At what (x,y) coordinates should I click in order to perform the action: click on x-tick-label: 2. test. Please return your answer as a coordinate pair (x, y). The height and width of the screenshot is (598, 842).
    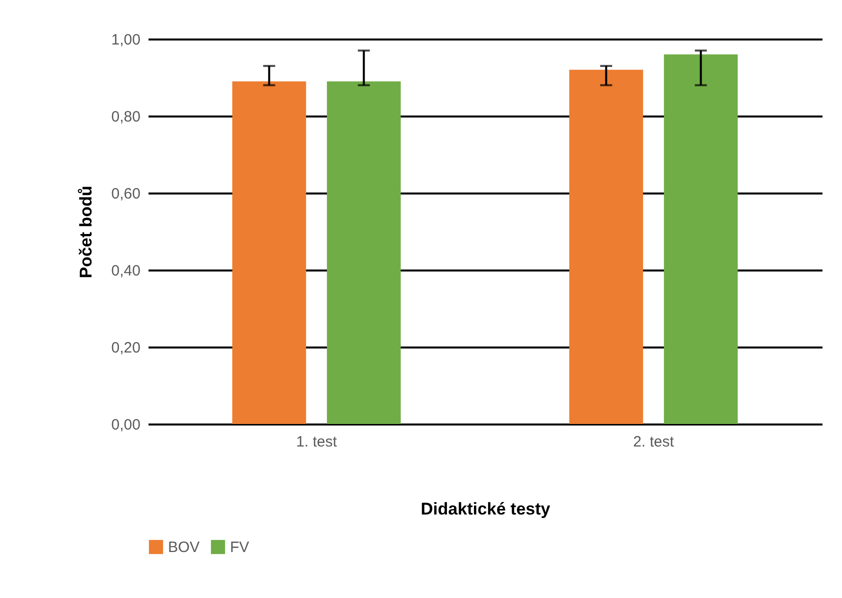
    Looking at the image, I should click on (654, 442).